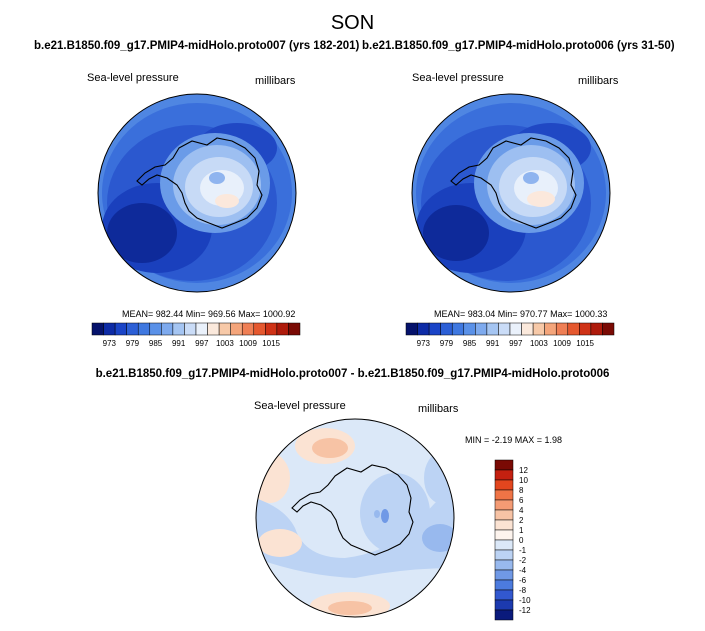 The width and height of the screenshot is (705, 631). What do you see at coordinates (523, 550) in the screenshot?
I see `colorbar-tick-label: -1` at bounding box center [523, 550].